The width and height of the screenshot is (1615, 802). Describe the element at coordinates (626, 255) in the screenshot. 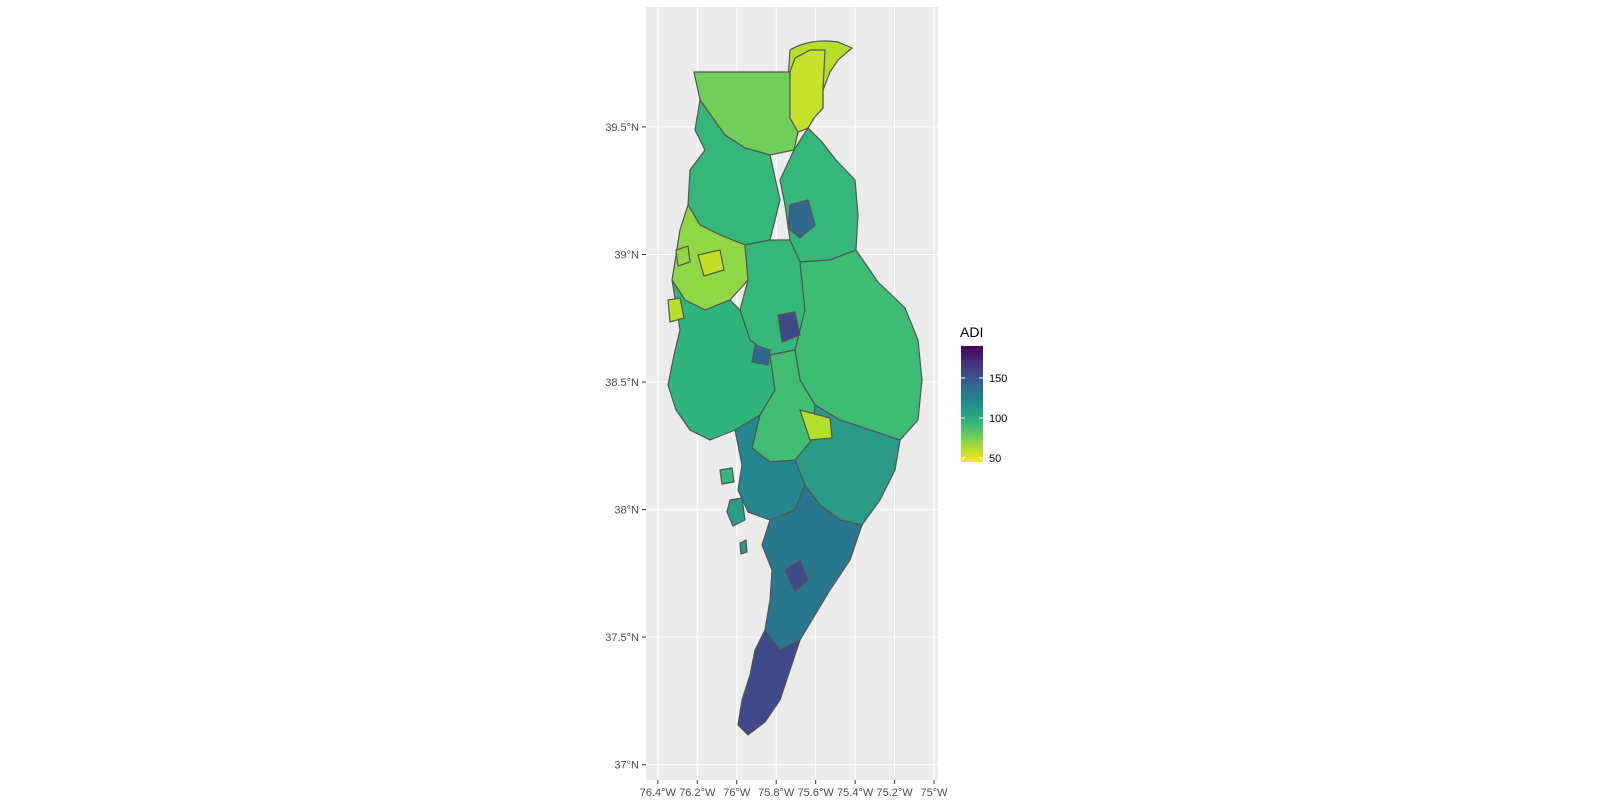

I see `y-tick-label: 39°N` at that location.